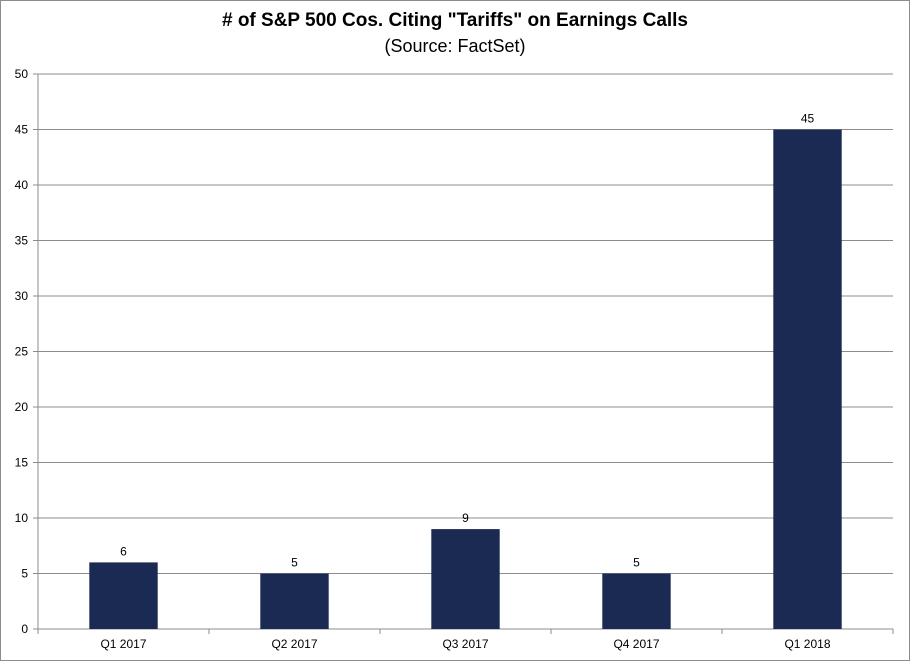 Image resolution: width=910 pixels, height=661 pixels. Describe the element at coordinates (807, 644) in the screenshot. I see `x-tick-label: Q1 2018` at that location.